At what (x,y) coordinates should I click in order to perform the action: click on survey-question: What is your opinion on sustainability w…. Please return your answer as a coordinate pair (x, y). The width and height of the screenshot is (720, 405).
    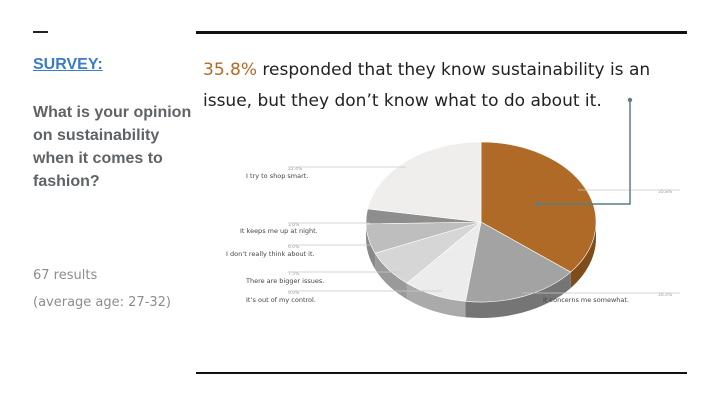
    Looking at the image, I should click on (112, 147).